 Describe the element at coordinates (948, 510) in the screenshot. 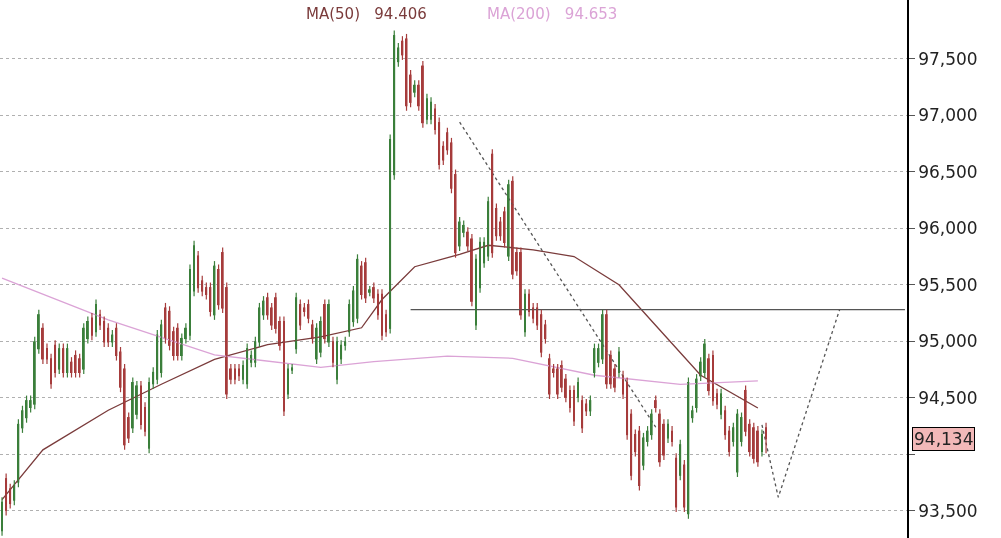

I see `y-tick-label: 93,500` at that location.